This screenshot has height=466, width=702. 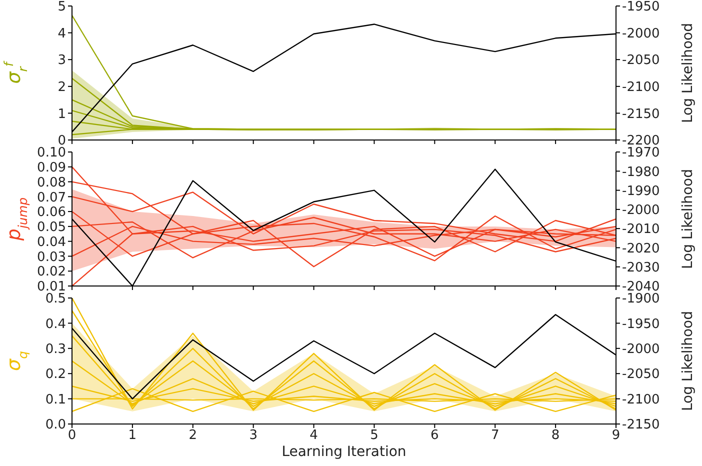 What do you see at coordinates (51, 228) in the screenshot?
I see `y-tick-label: 0.05` at bounding box center [51, 228].